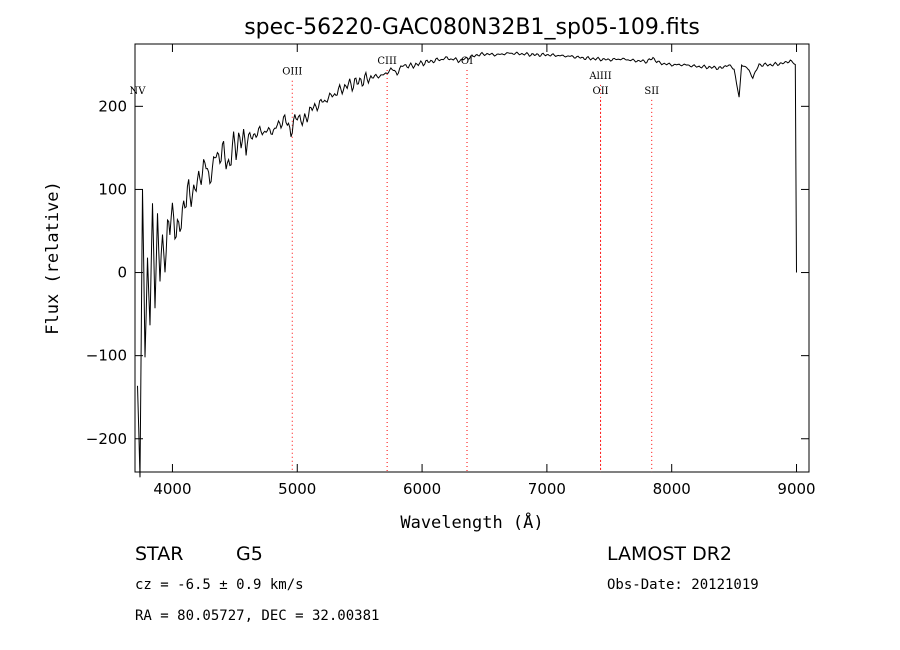  Describe the element at coordinates (159, 554) in the screenshot. I see `object-class: STAR` at that location.